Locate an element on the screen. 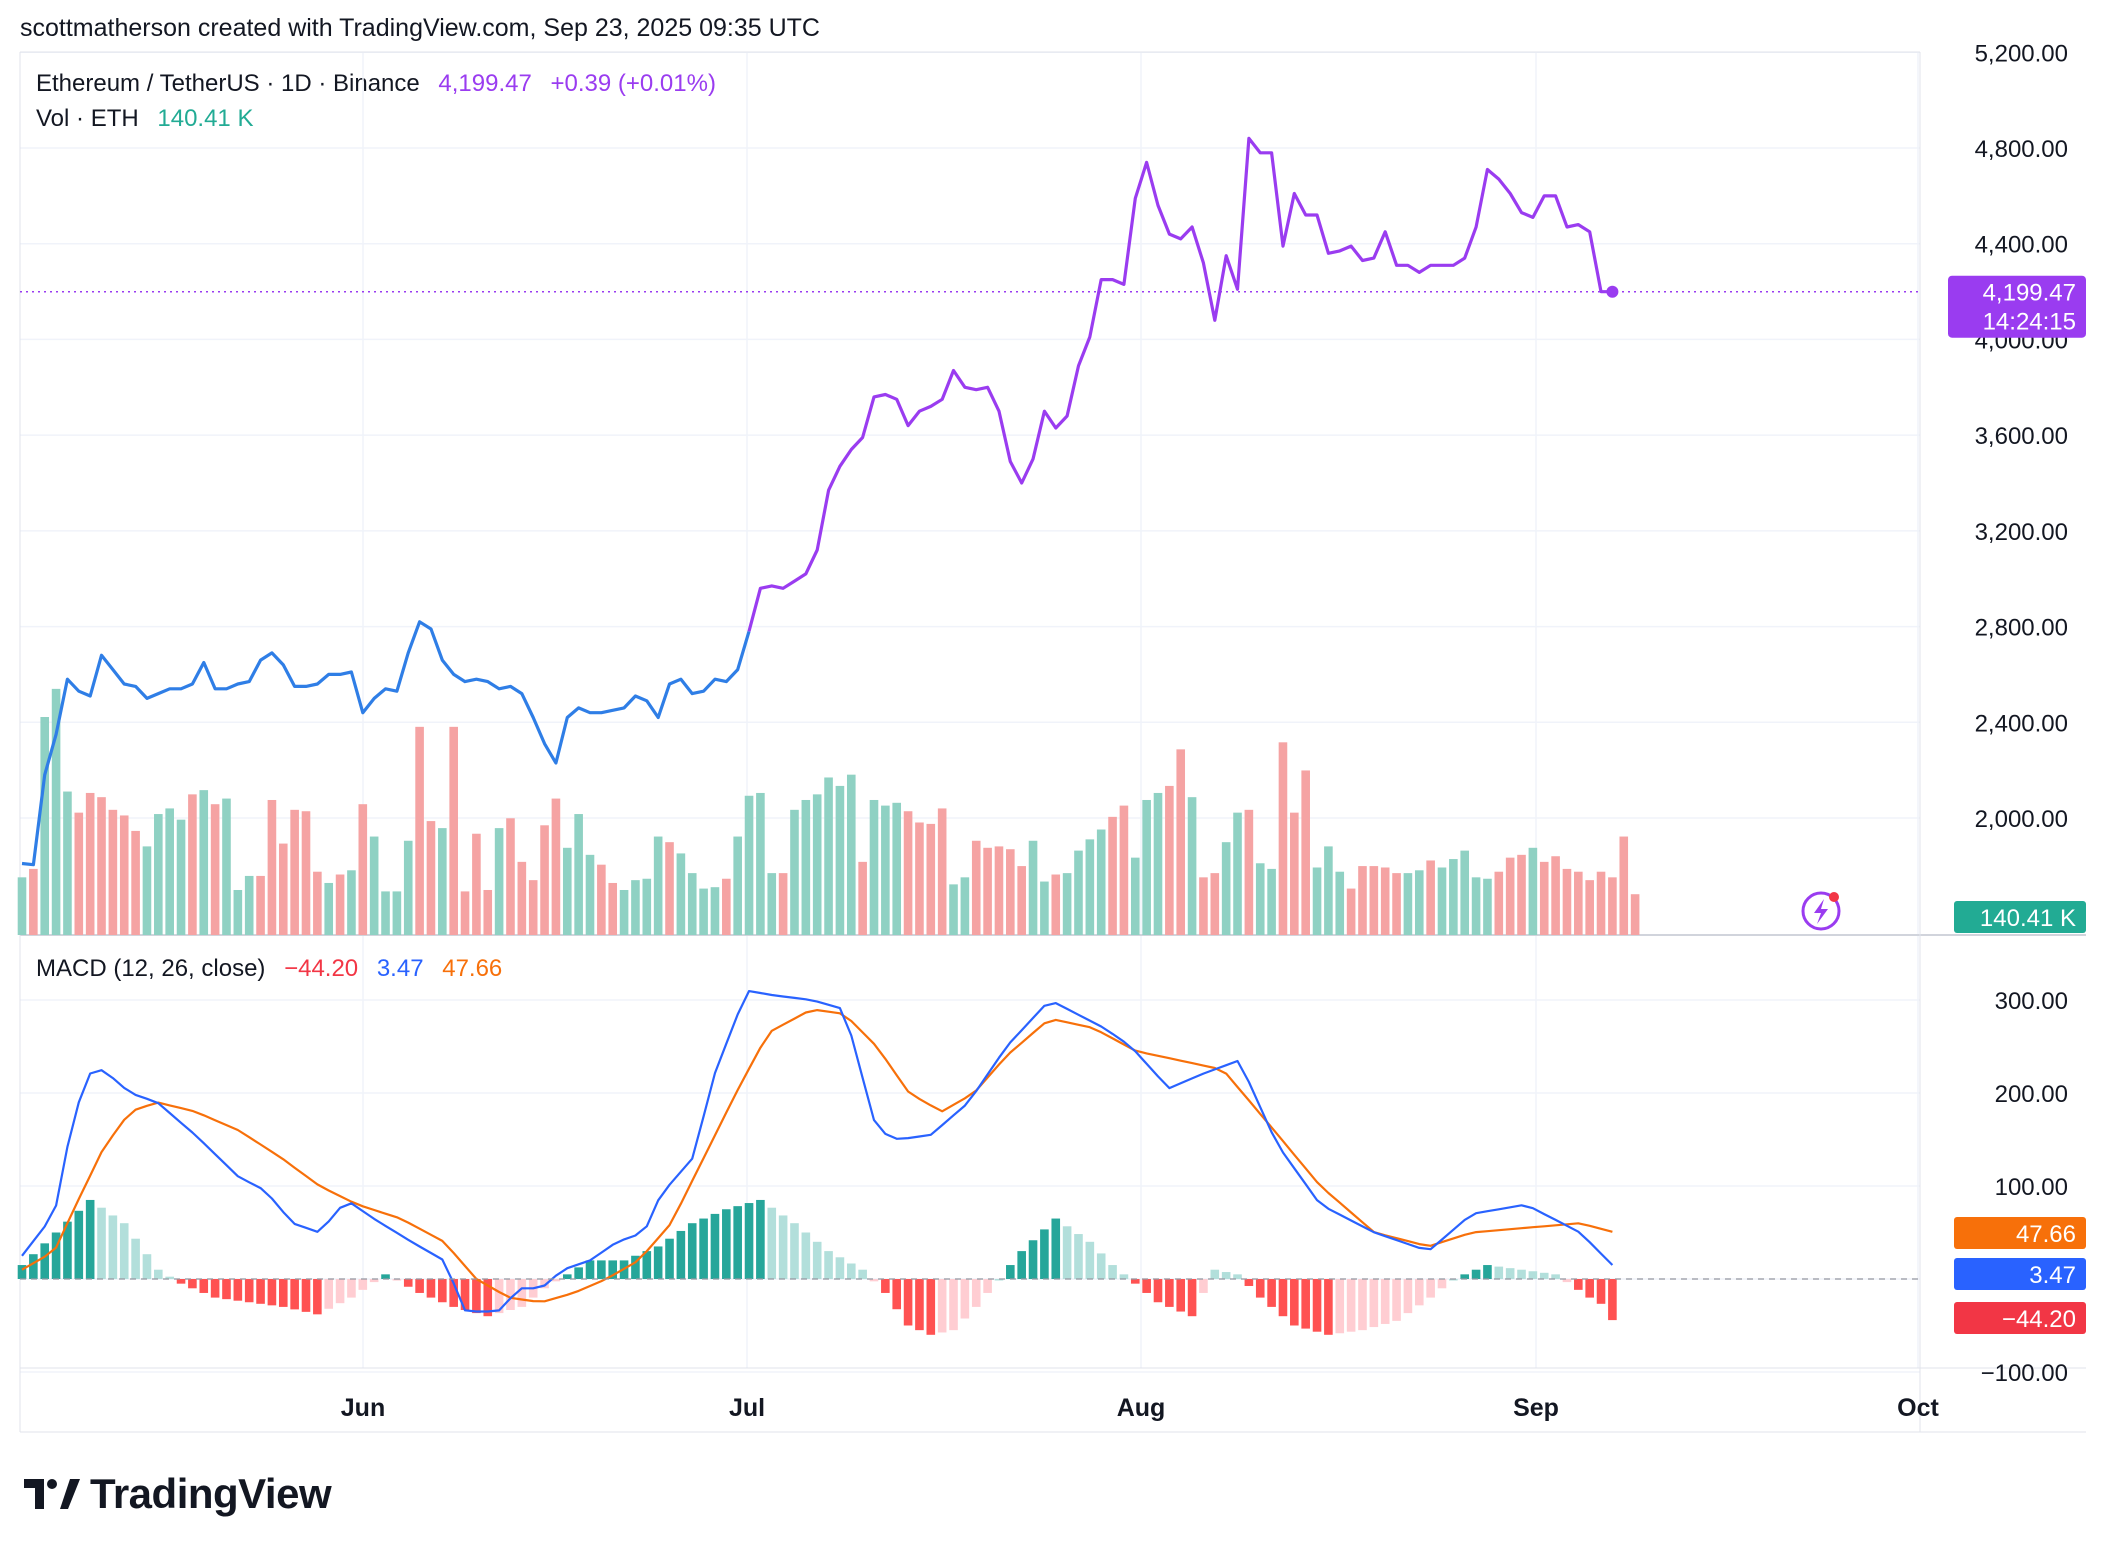  time-tick-label: Aug is located at coordinates (1141, 1408).